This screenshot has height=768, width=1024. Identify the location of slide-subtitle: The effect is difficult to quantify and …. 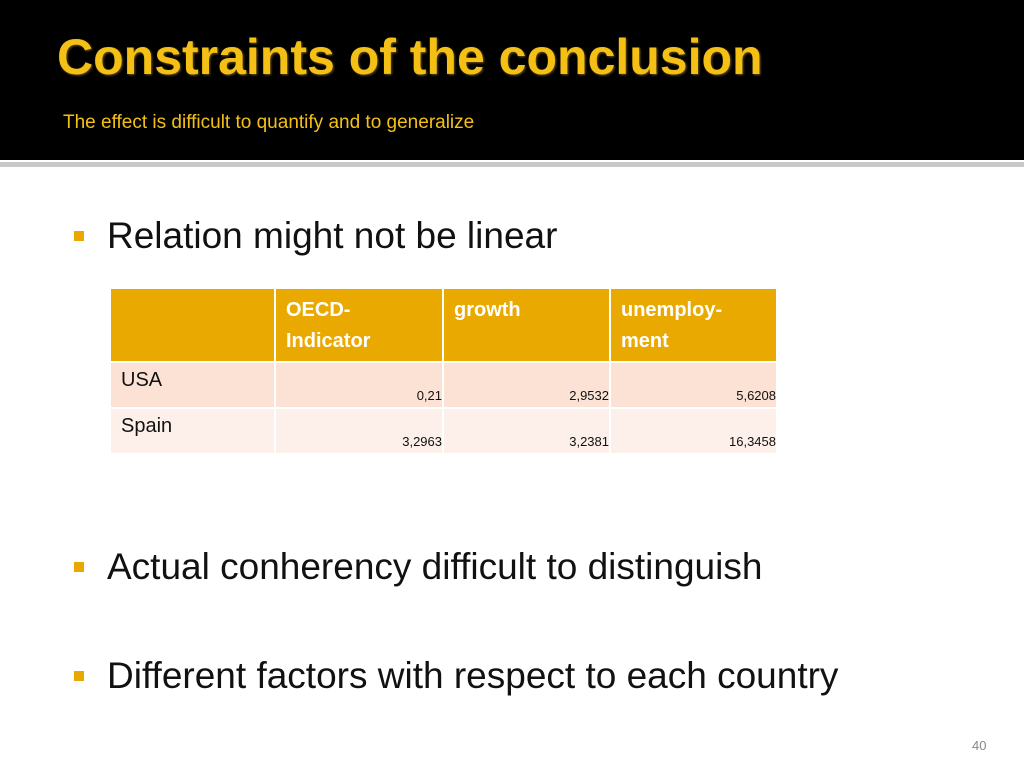
(269, 122).